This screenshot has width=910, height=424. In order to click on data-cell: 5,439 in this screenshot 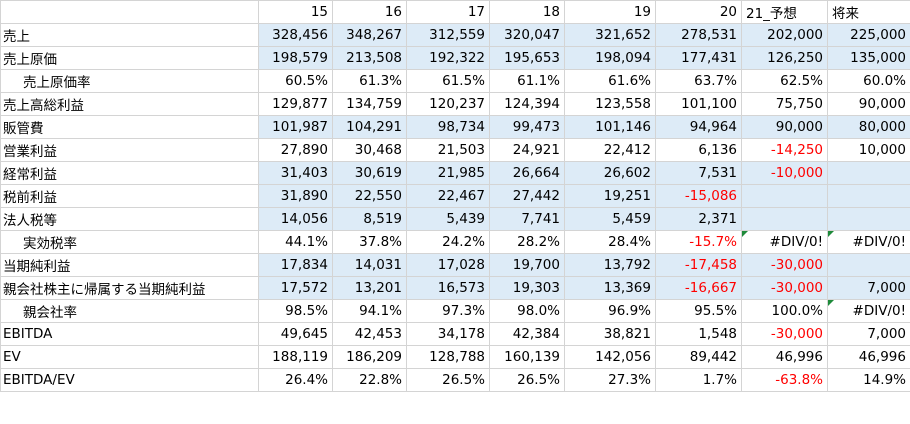, I will do `click(448, 219)`.